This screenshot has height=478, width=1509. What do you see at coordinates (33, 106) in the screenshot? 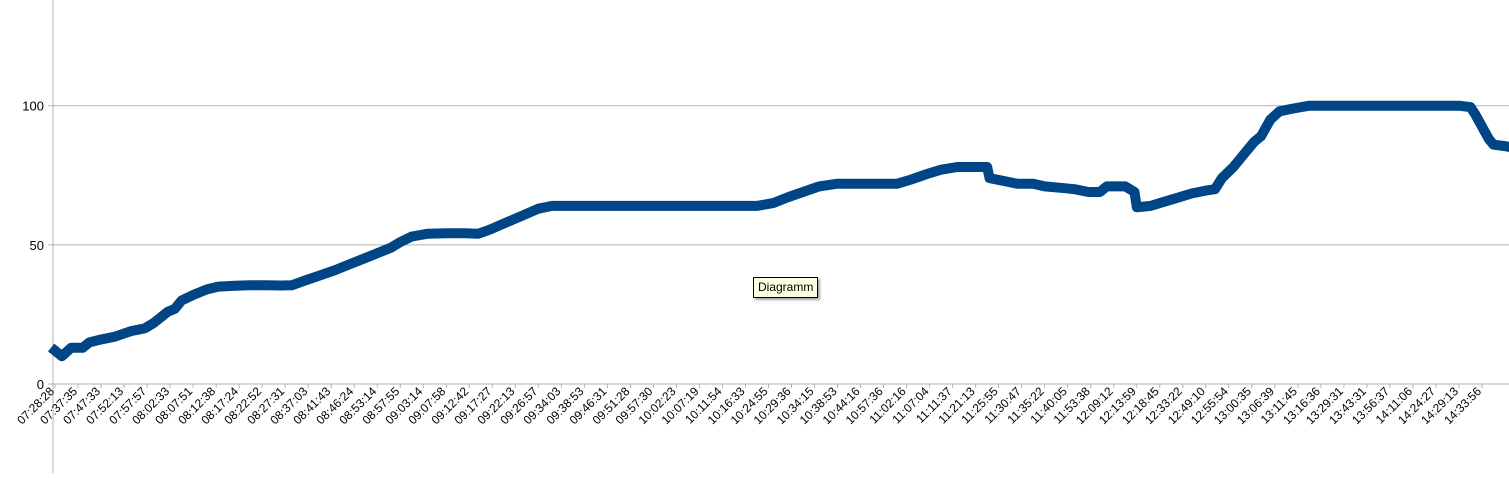
I see `y-tick-label: 100` at bounding box center [33, 106].